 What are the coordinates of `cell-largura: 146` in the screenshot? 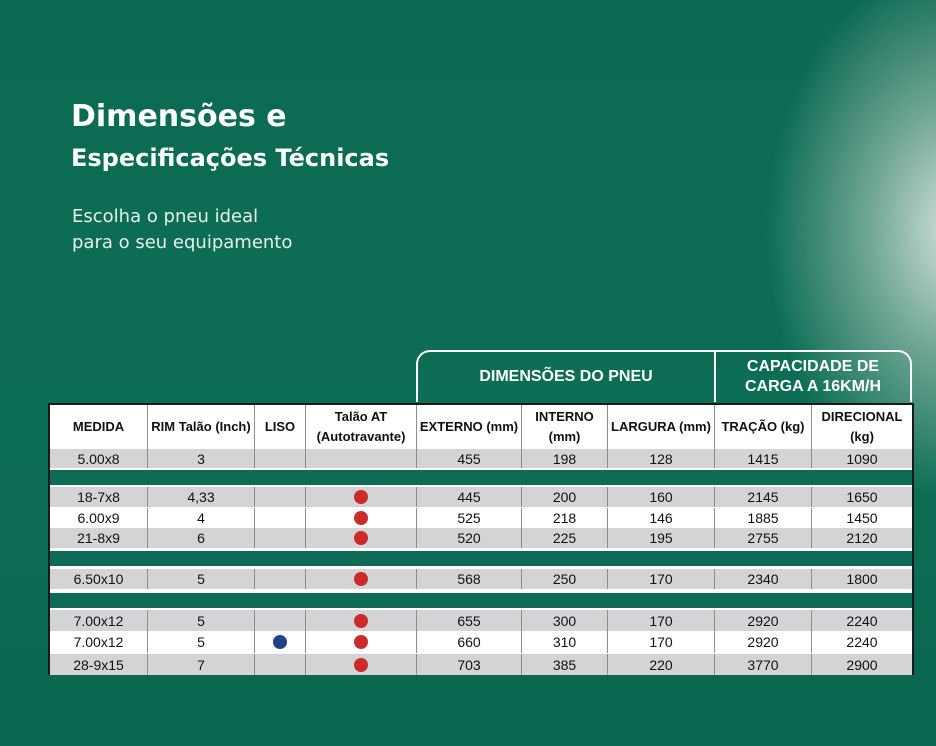 It's located at (661, 518).